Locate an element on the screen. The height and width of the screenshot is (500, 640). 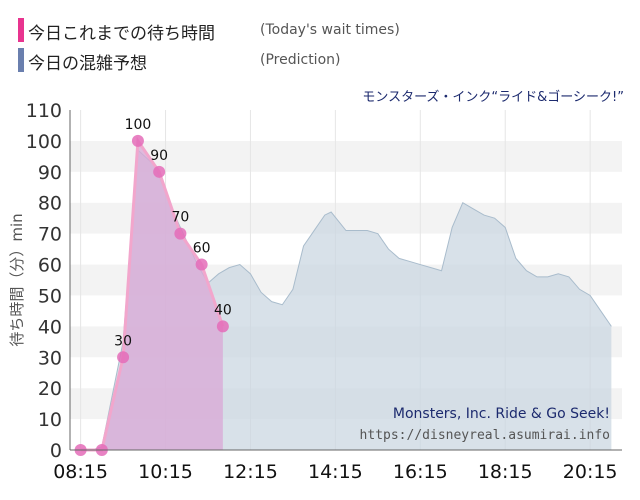
data-label: 70 is located at coordinates (180, 218).